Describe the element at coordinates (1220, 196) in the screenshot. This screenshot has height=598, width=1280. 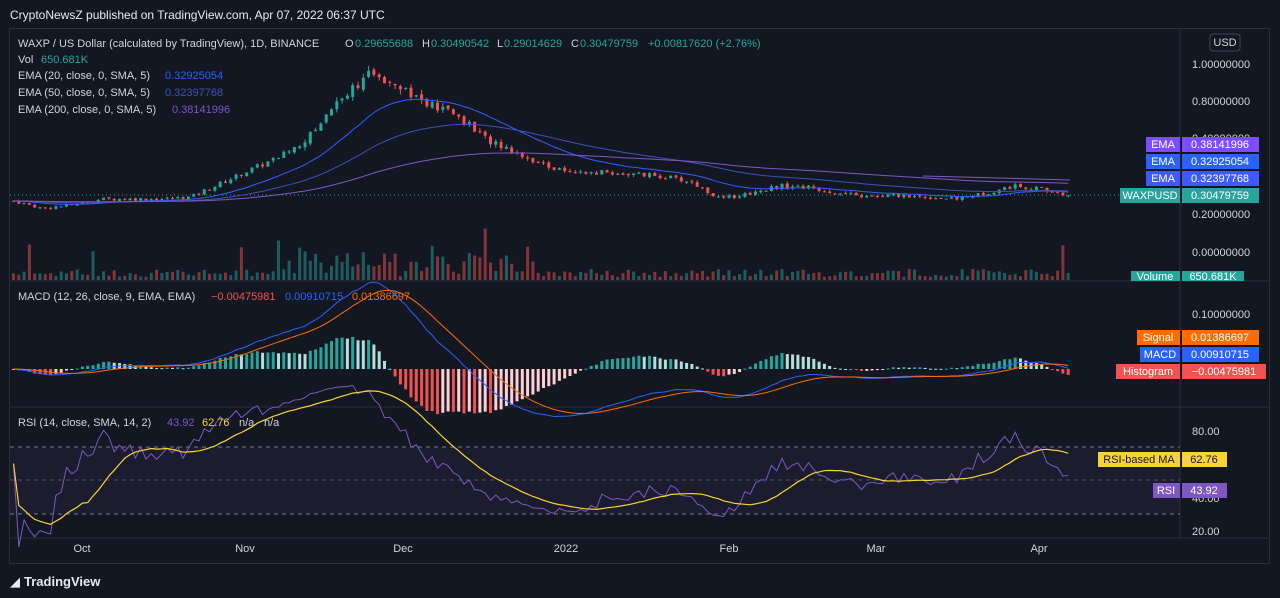
I see `svg-text: 0.30479759` at that location.